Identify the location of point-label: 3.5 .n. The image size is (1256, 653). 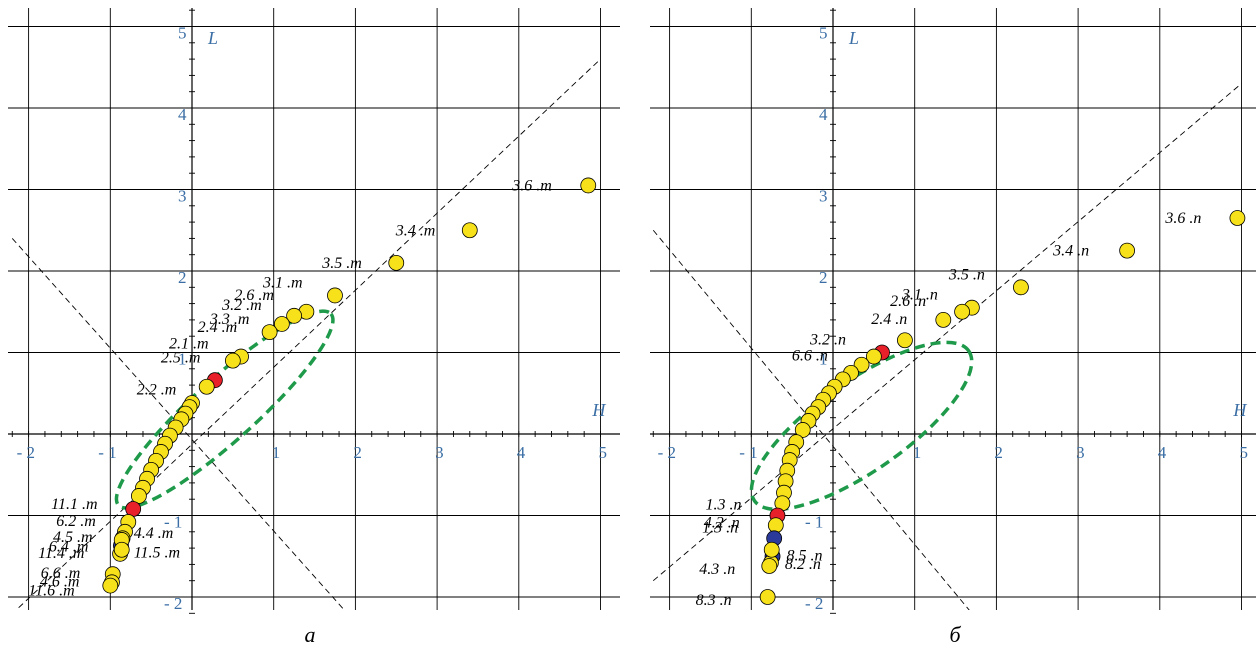
(966, 274).